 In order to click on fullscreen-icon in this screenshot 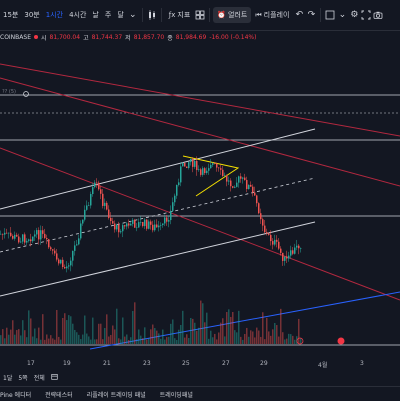, I will do `click(366, 15)`.